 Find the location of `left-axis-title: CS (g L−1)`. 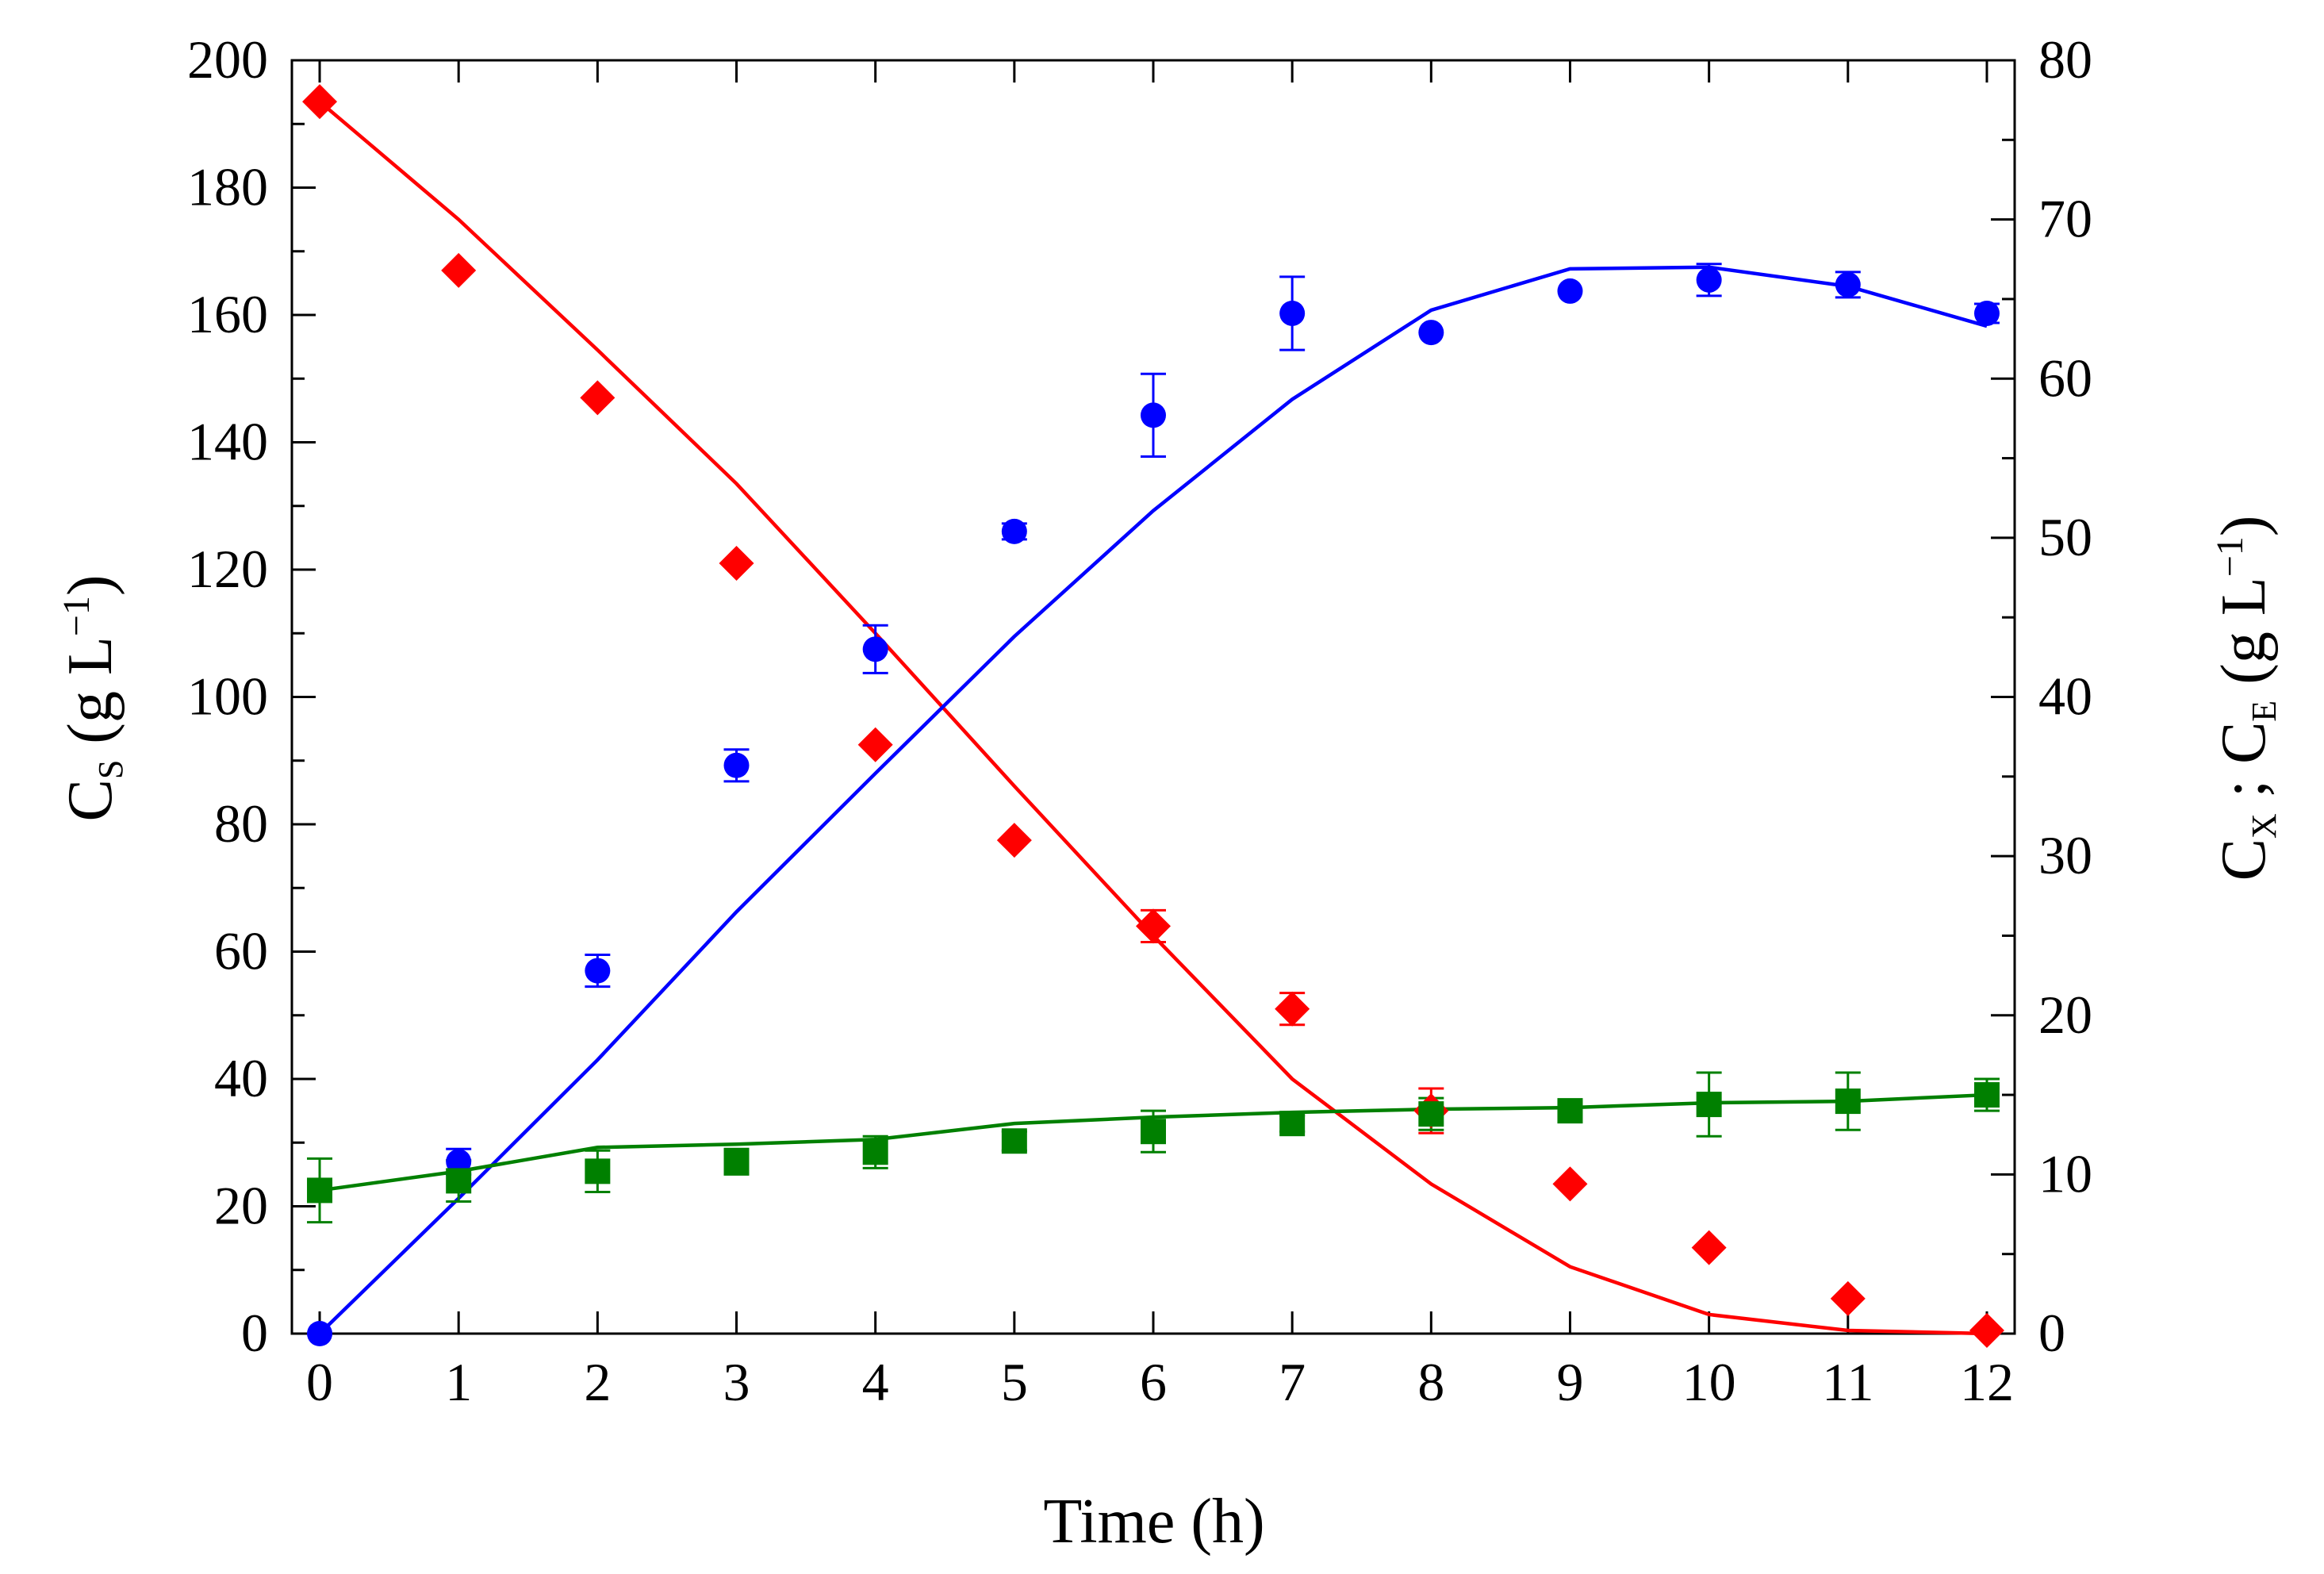

left-axis-title: CS (g L−1) is located at coordinates (93, 697).